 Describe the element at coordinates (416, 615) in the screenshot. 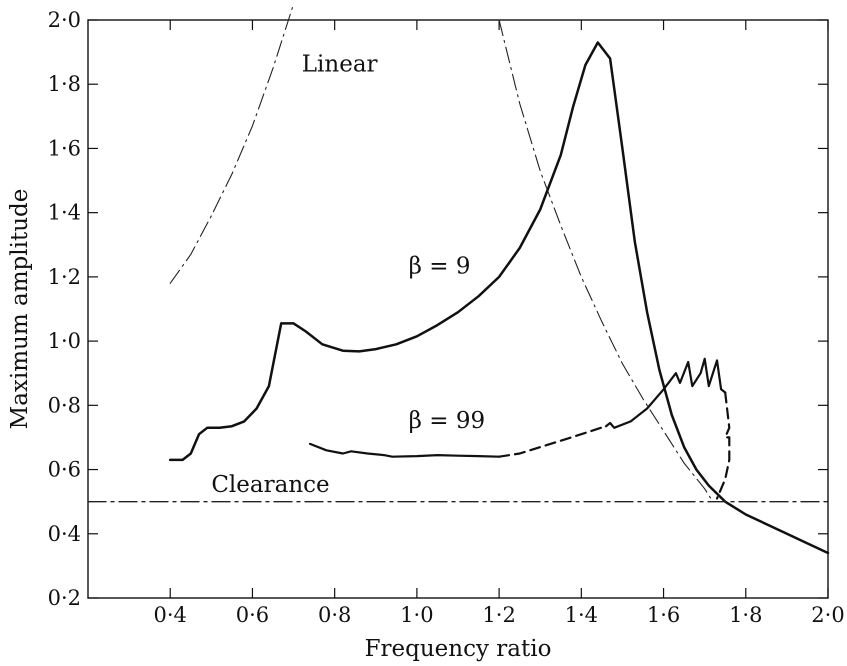

I see `x-tick-label: 1·0` at that location.